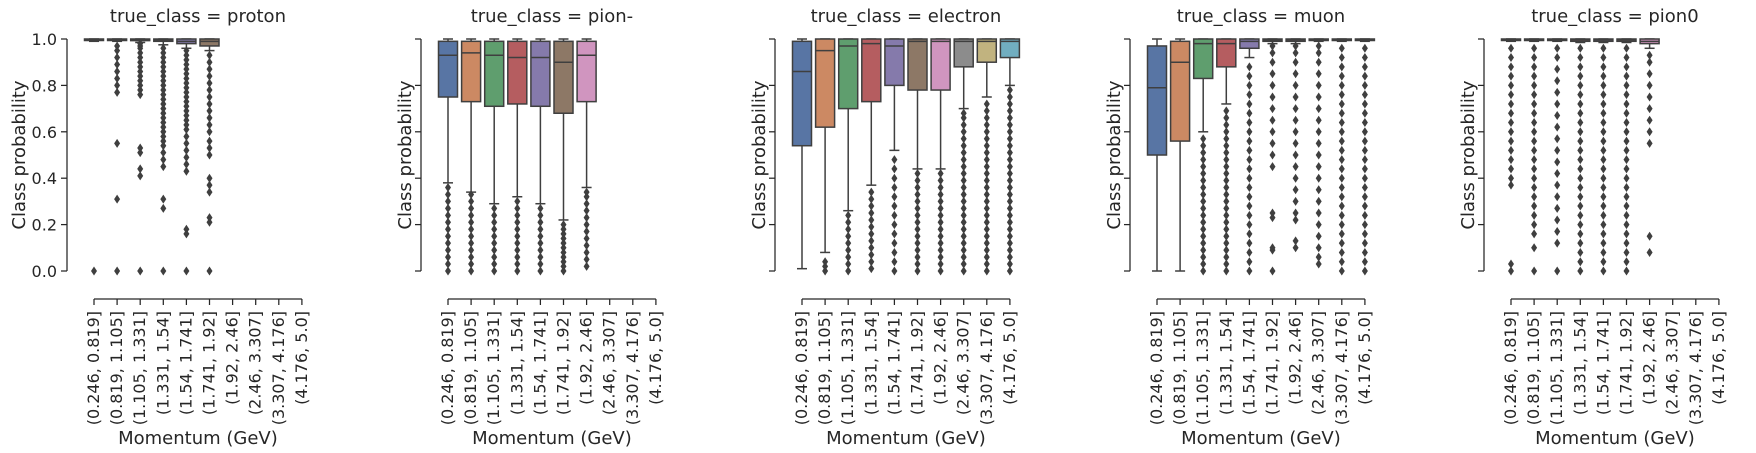 This screenshot has width=1756, height=453. Describe the element at coordinates (1261, 438) in the screenshot. I see `x-axis-label: Momentum (GeV)` at that location.